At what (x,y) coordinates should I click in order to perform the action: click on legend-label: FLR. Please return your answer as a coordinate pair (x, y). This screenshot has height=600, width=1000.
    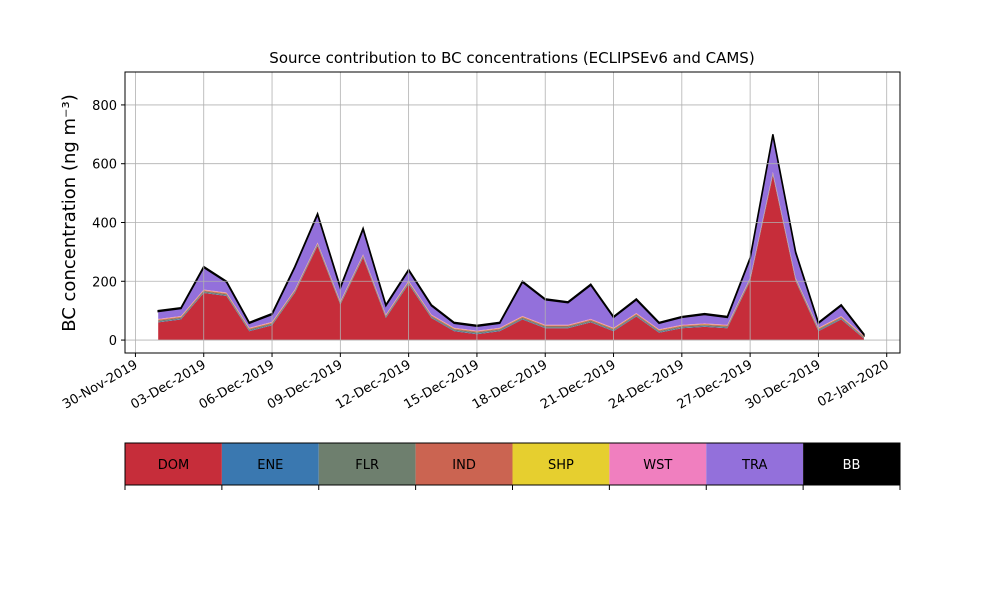
    Looking at the image, I should click on (367, 465).